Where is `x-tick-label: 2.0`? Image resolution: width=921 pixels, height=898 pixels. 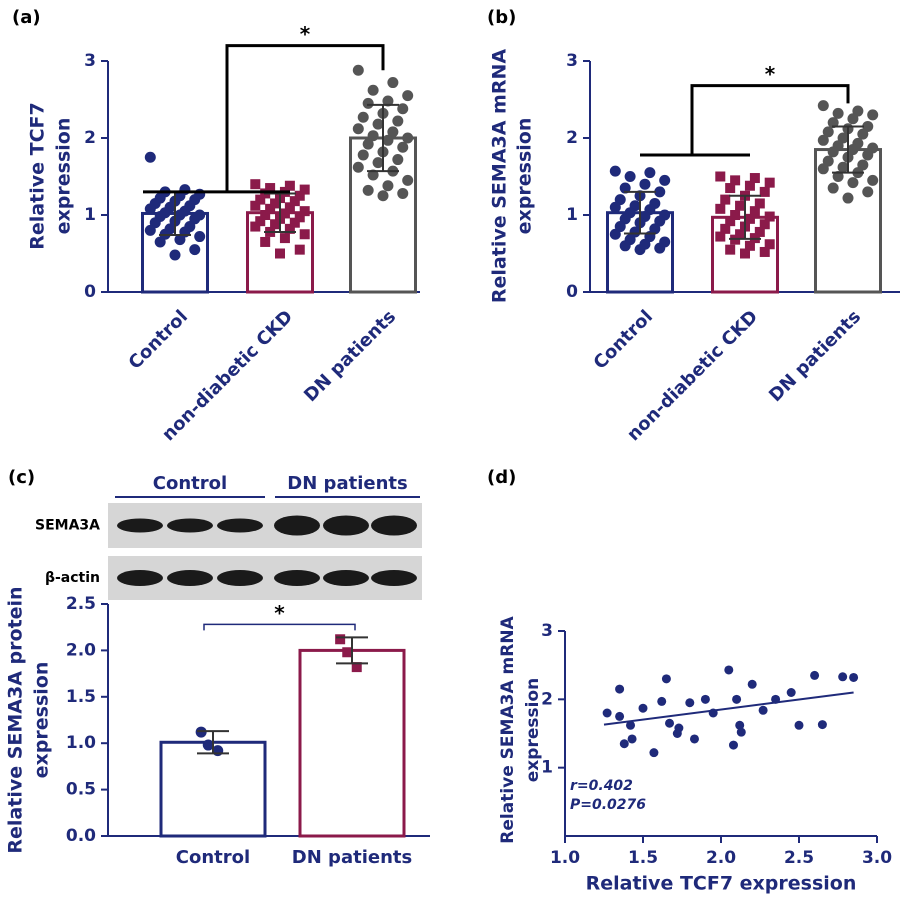 x-tick-label: 2.0 is located at coordinates (721, 858).